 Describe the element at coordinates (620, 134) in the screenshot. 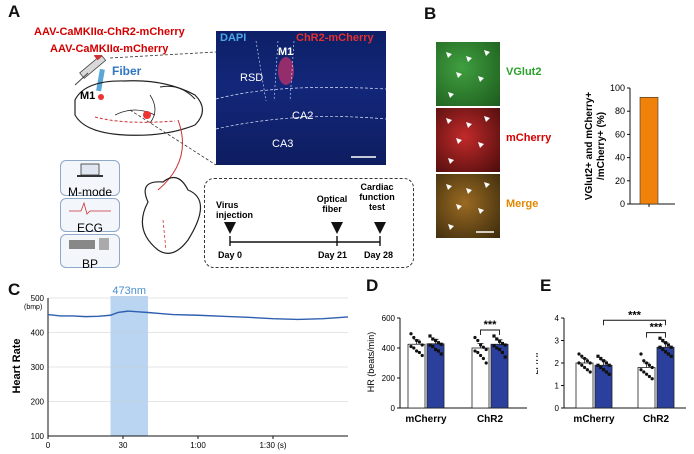

I see `y-tick-label: 60` at that location.